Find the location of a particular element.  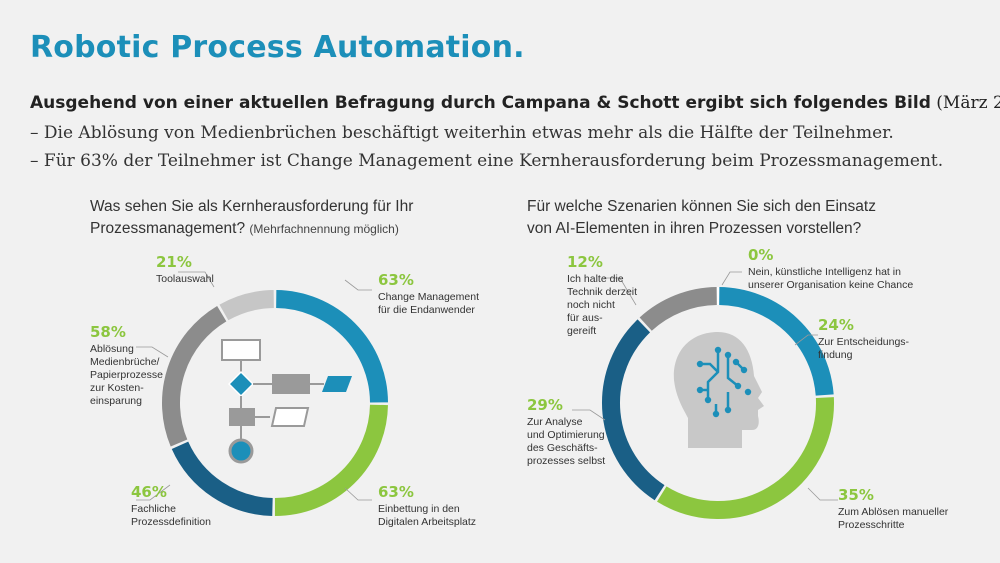

left-label-5-text: Toolauswahl is located at coordinates (185, 279).